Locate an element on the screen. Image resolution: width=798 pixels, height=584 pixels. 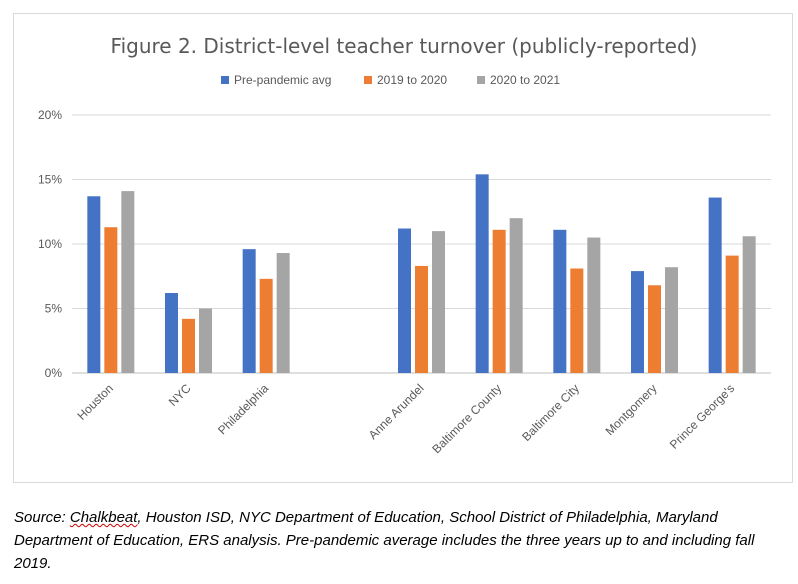
x-tick-label: Philadelphia is located at coordinates (243, 409).